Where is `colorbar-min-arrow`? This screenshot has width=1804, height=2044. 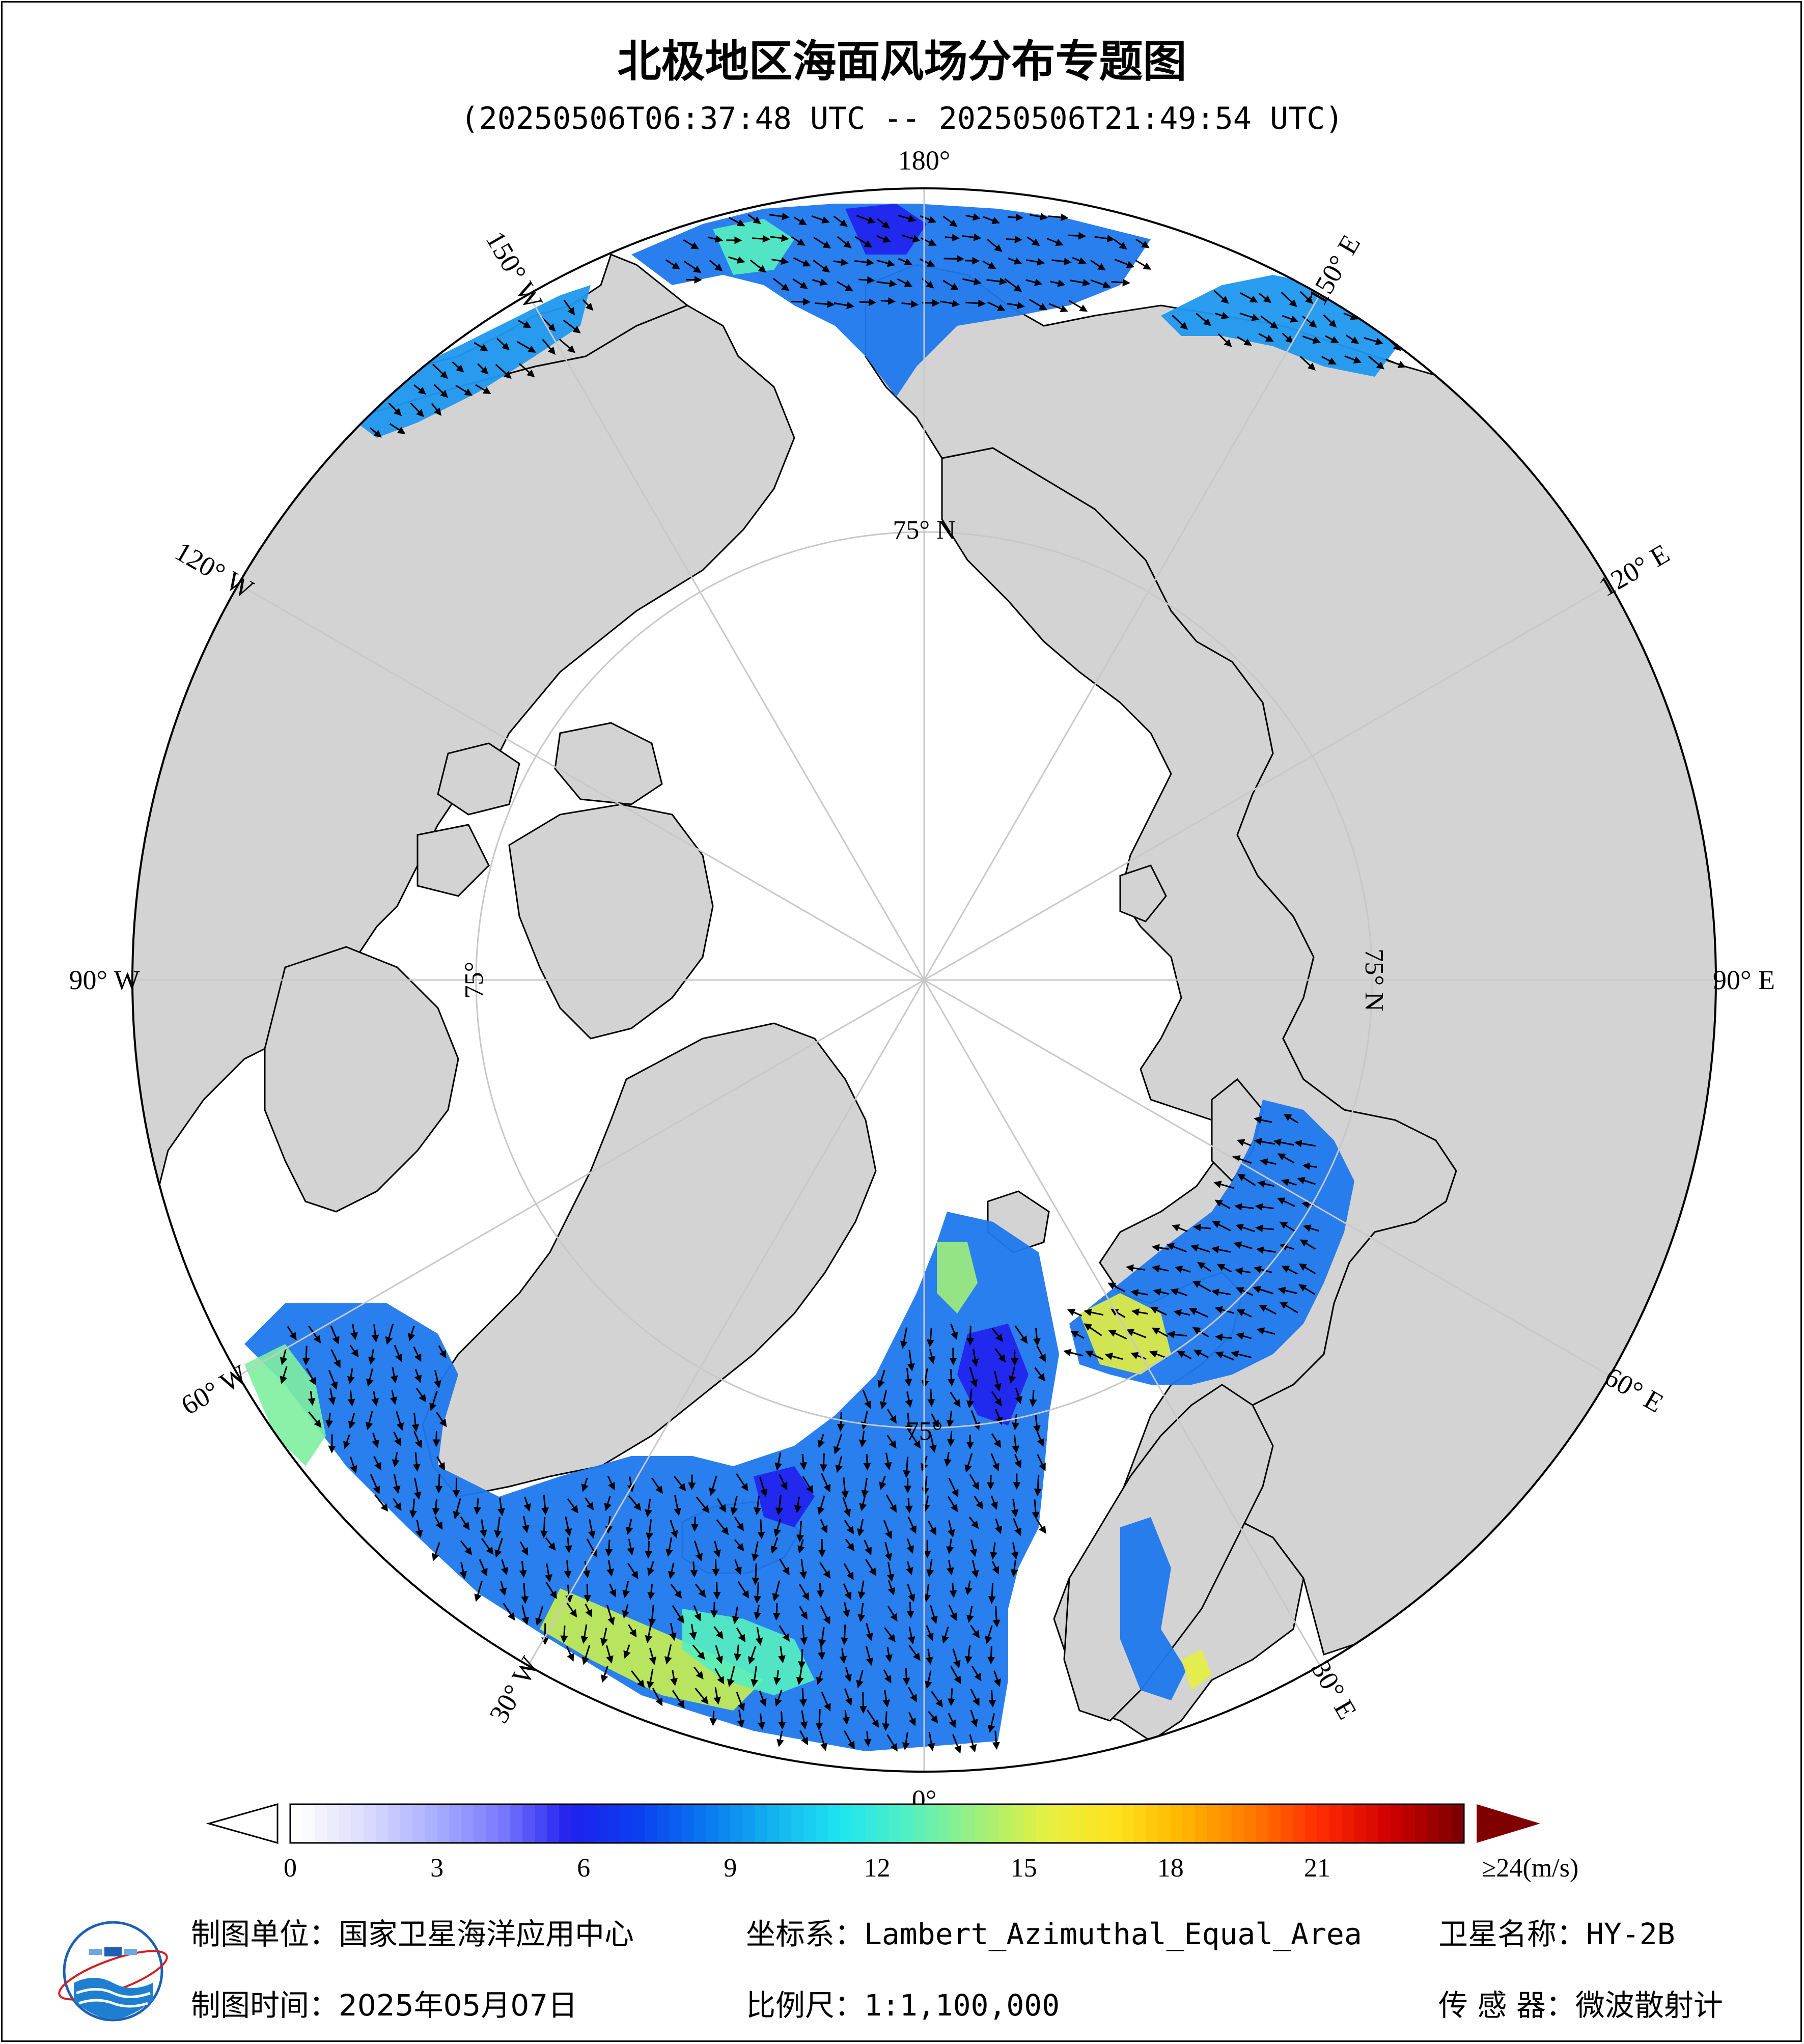
colorbar-min-arrow is located at coordinates (242, 1823).